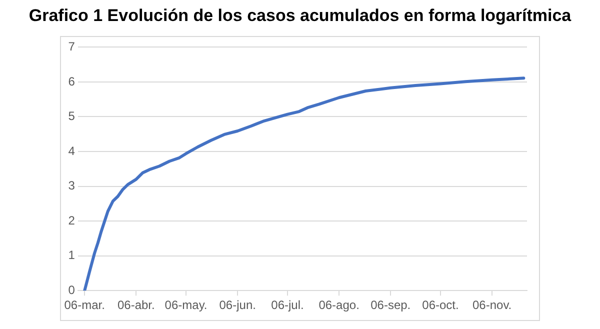  I want to click on x-tick-label: 06-sep., so click(390, 305).